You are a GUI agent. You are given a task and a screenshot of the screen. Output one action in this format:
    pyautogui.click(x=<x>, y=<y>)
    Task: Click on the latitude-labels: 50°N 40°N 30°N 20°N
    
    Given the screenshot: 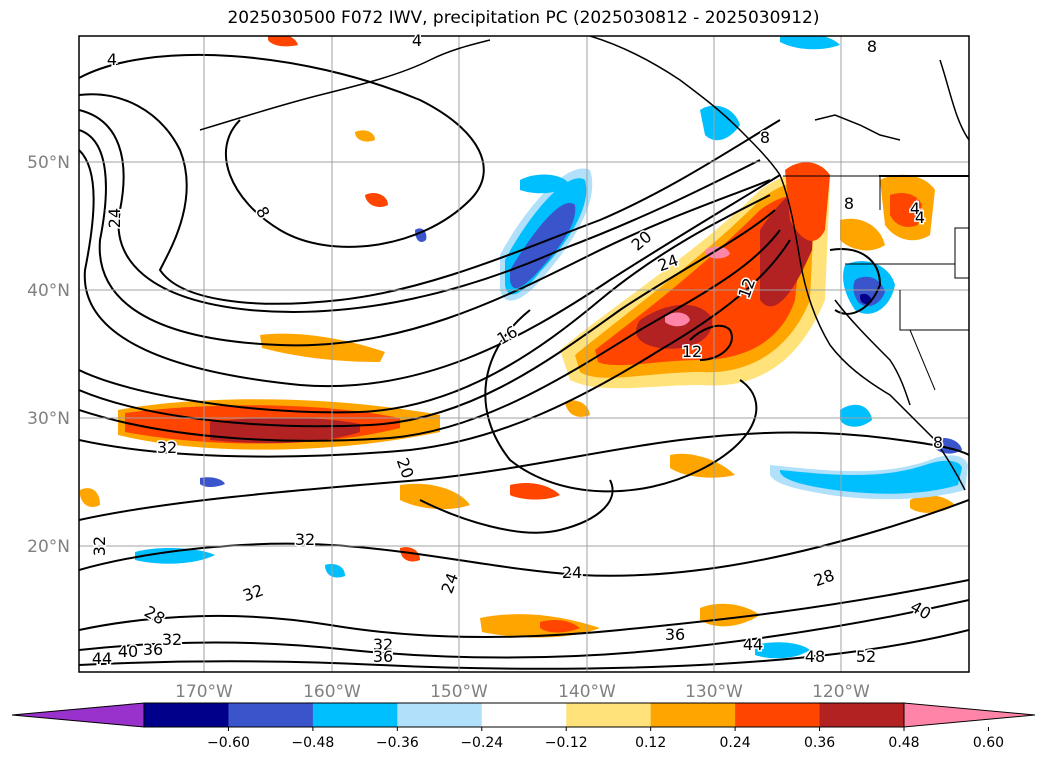 What is the action you would take?
    pyautogui.click(x=48, y=355)
    